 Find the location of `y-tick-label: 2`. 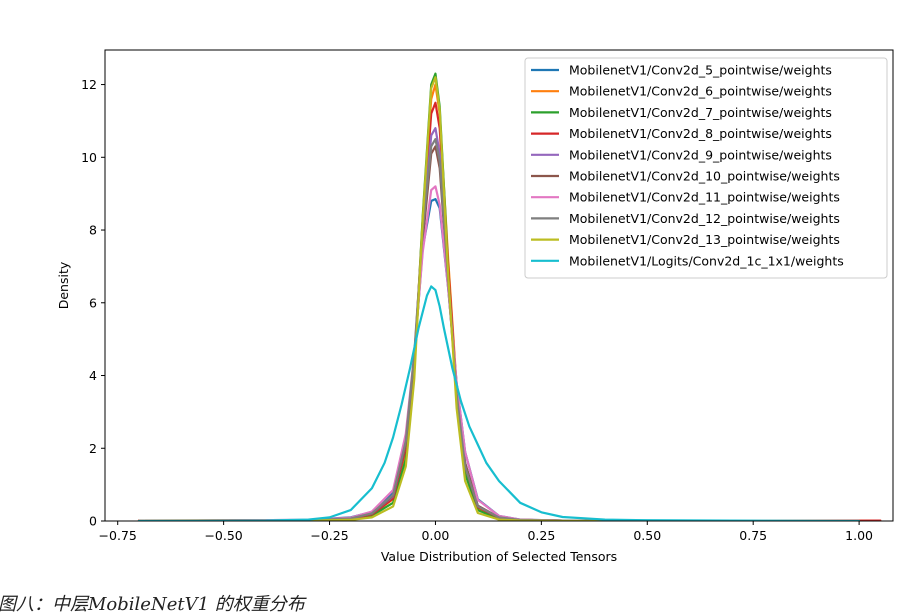

y-tick-label: 2 is located at coordinates (93, 448).